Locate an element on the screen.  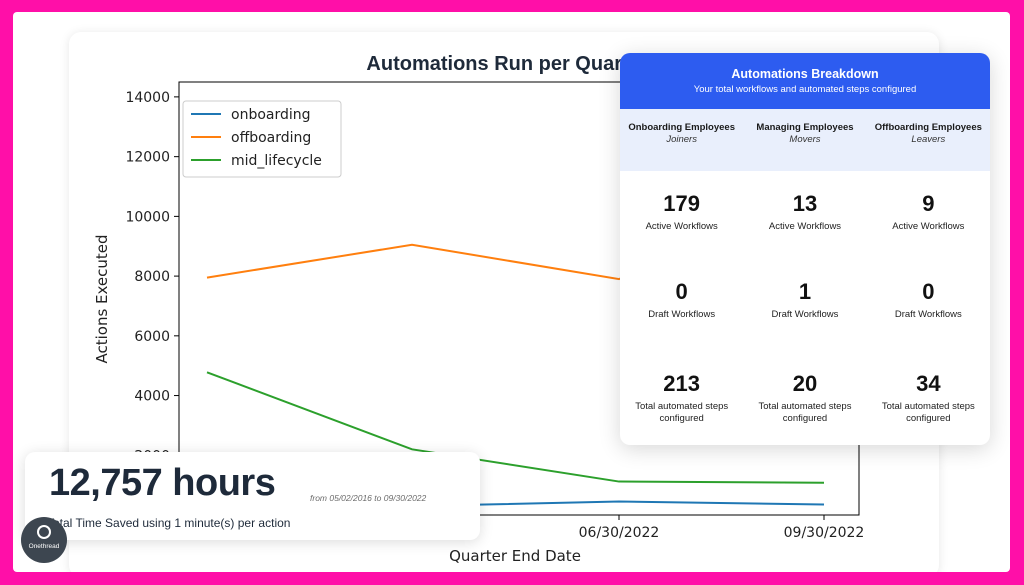
column-name: Managing Employees is located at coordinates (805, 127).